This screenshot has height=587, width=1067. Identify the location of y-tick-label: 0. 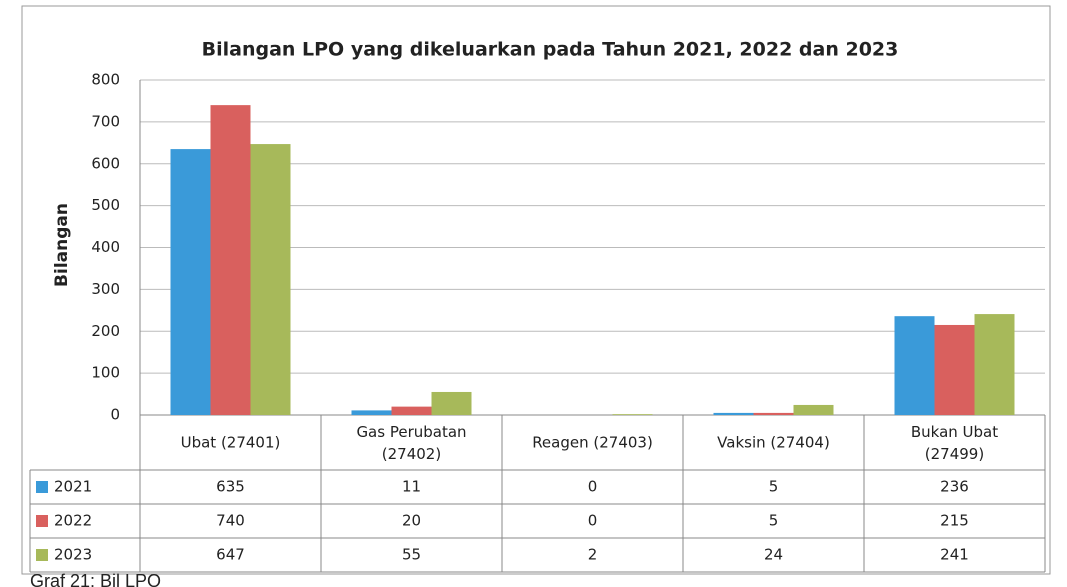
(115, 415).